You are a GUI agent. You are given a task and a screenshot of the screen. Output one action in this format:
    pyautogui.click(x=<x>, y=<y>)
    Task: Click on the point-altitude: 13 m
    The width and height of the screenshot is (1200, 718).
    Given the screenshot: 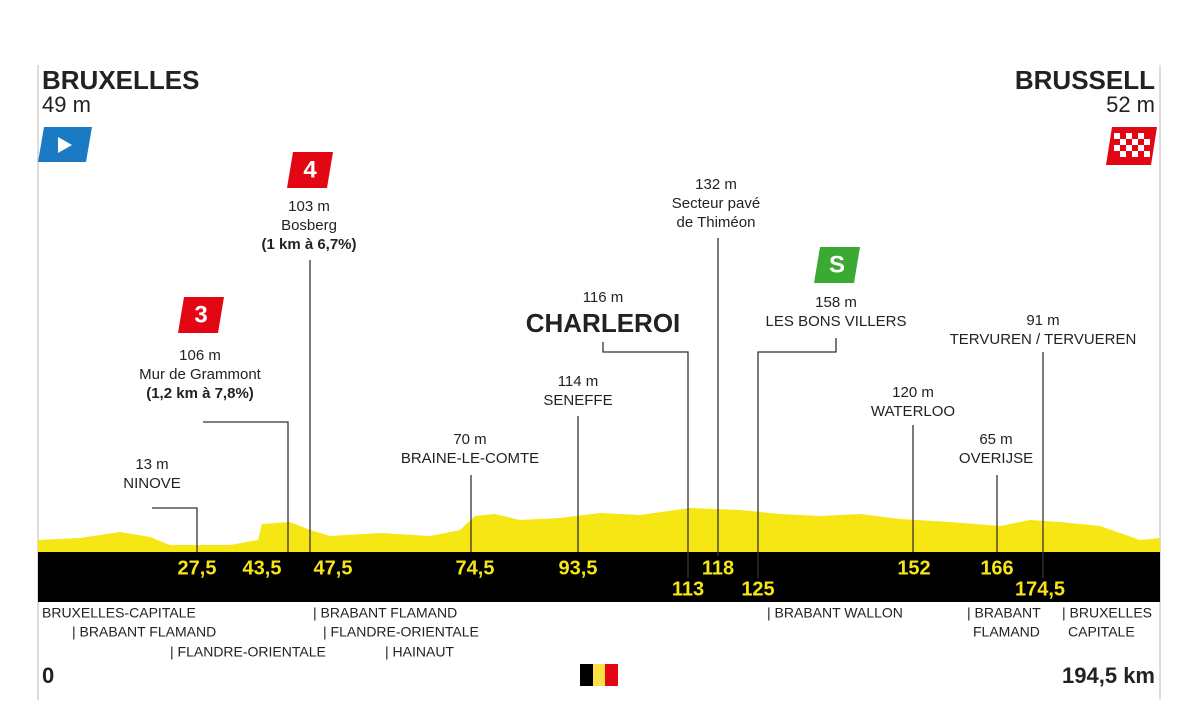 What is the action you would take?
    pyautogui.click(x=151, y=464)
    